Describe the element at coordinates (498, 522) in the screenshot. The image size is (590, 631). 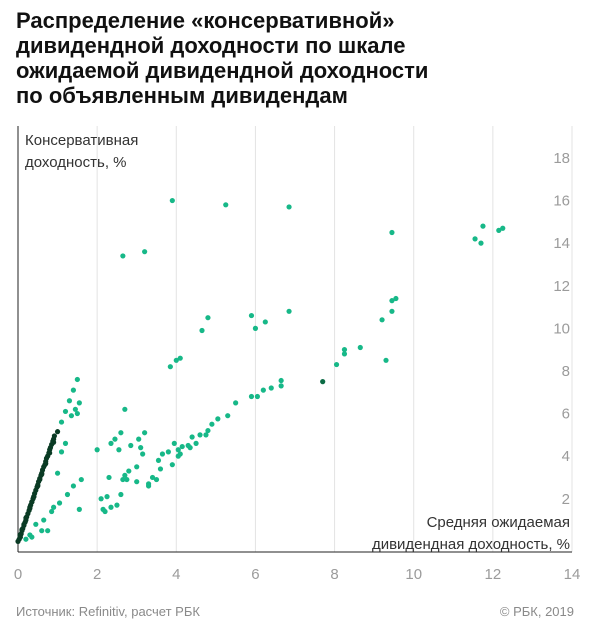
I see `x-axis-label: Средняя ожидаемая` at that location.